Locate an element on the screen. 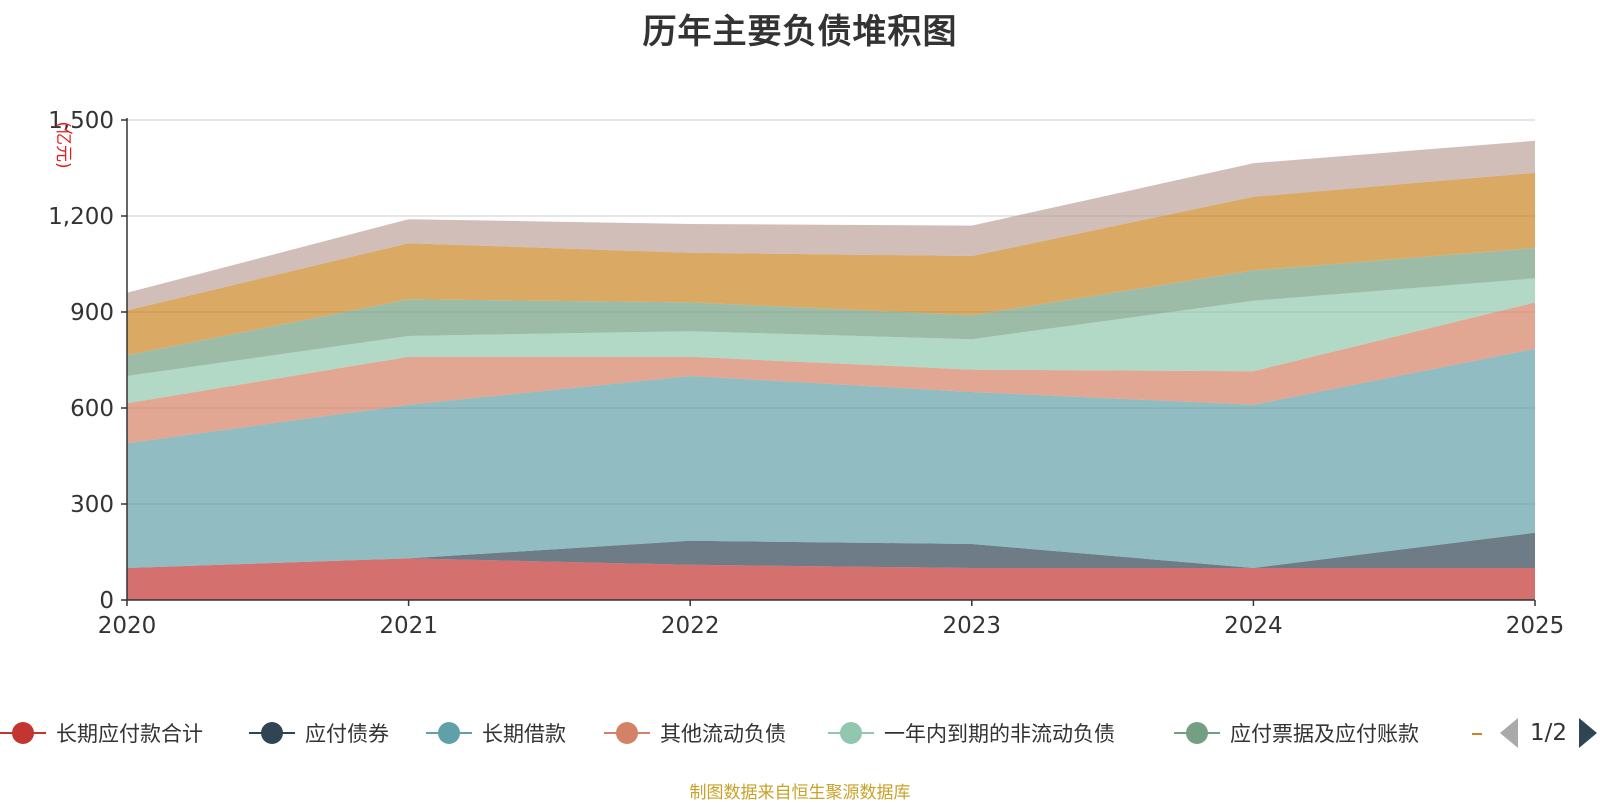 The image size is (1600, 803). legend-item-2: 长期借款 is located at coordinates (496, 733).